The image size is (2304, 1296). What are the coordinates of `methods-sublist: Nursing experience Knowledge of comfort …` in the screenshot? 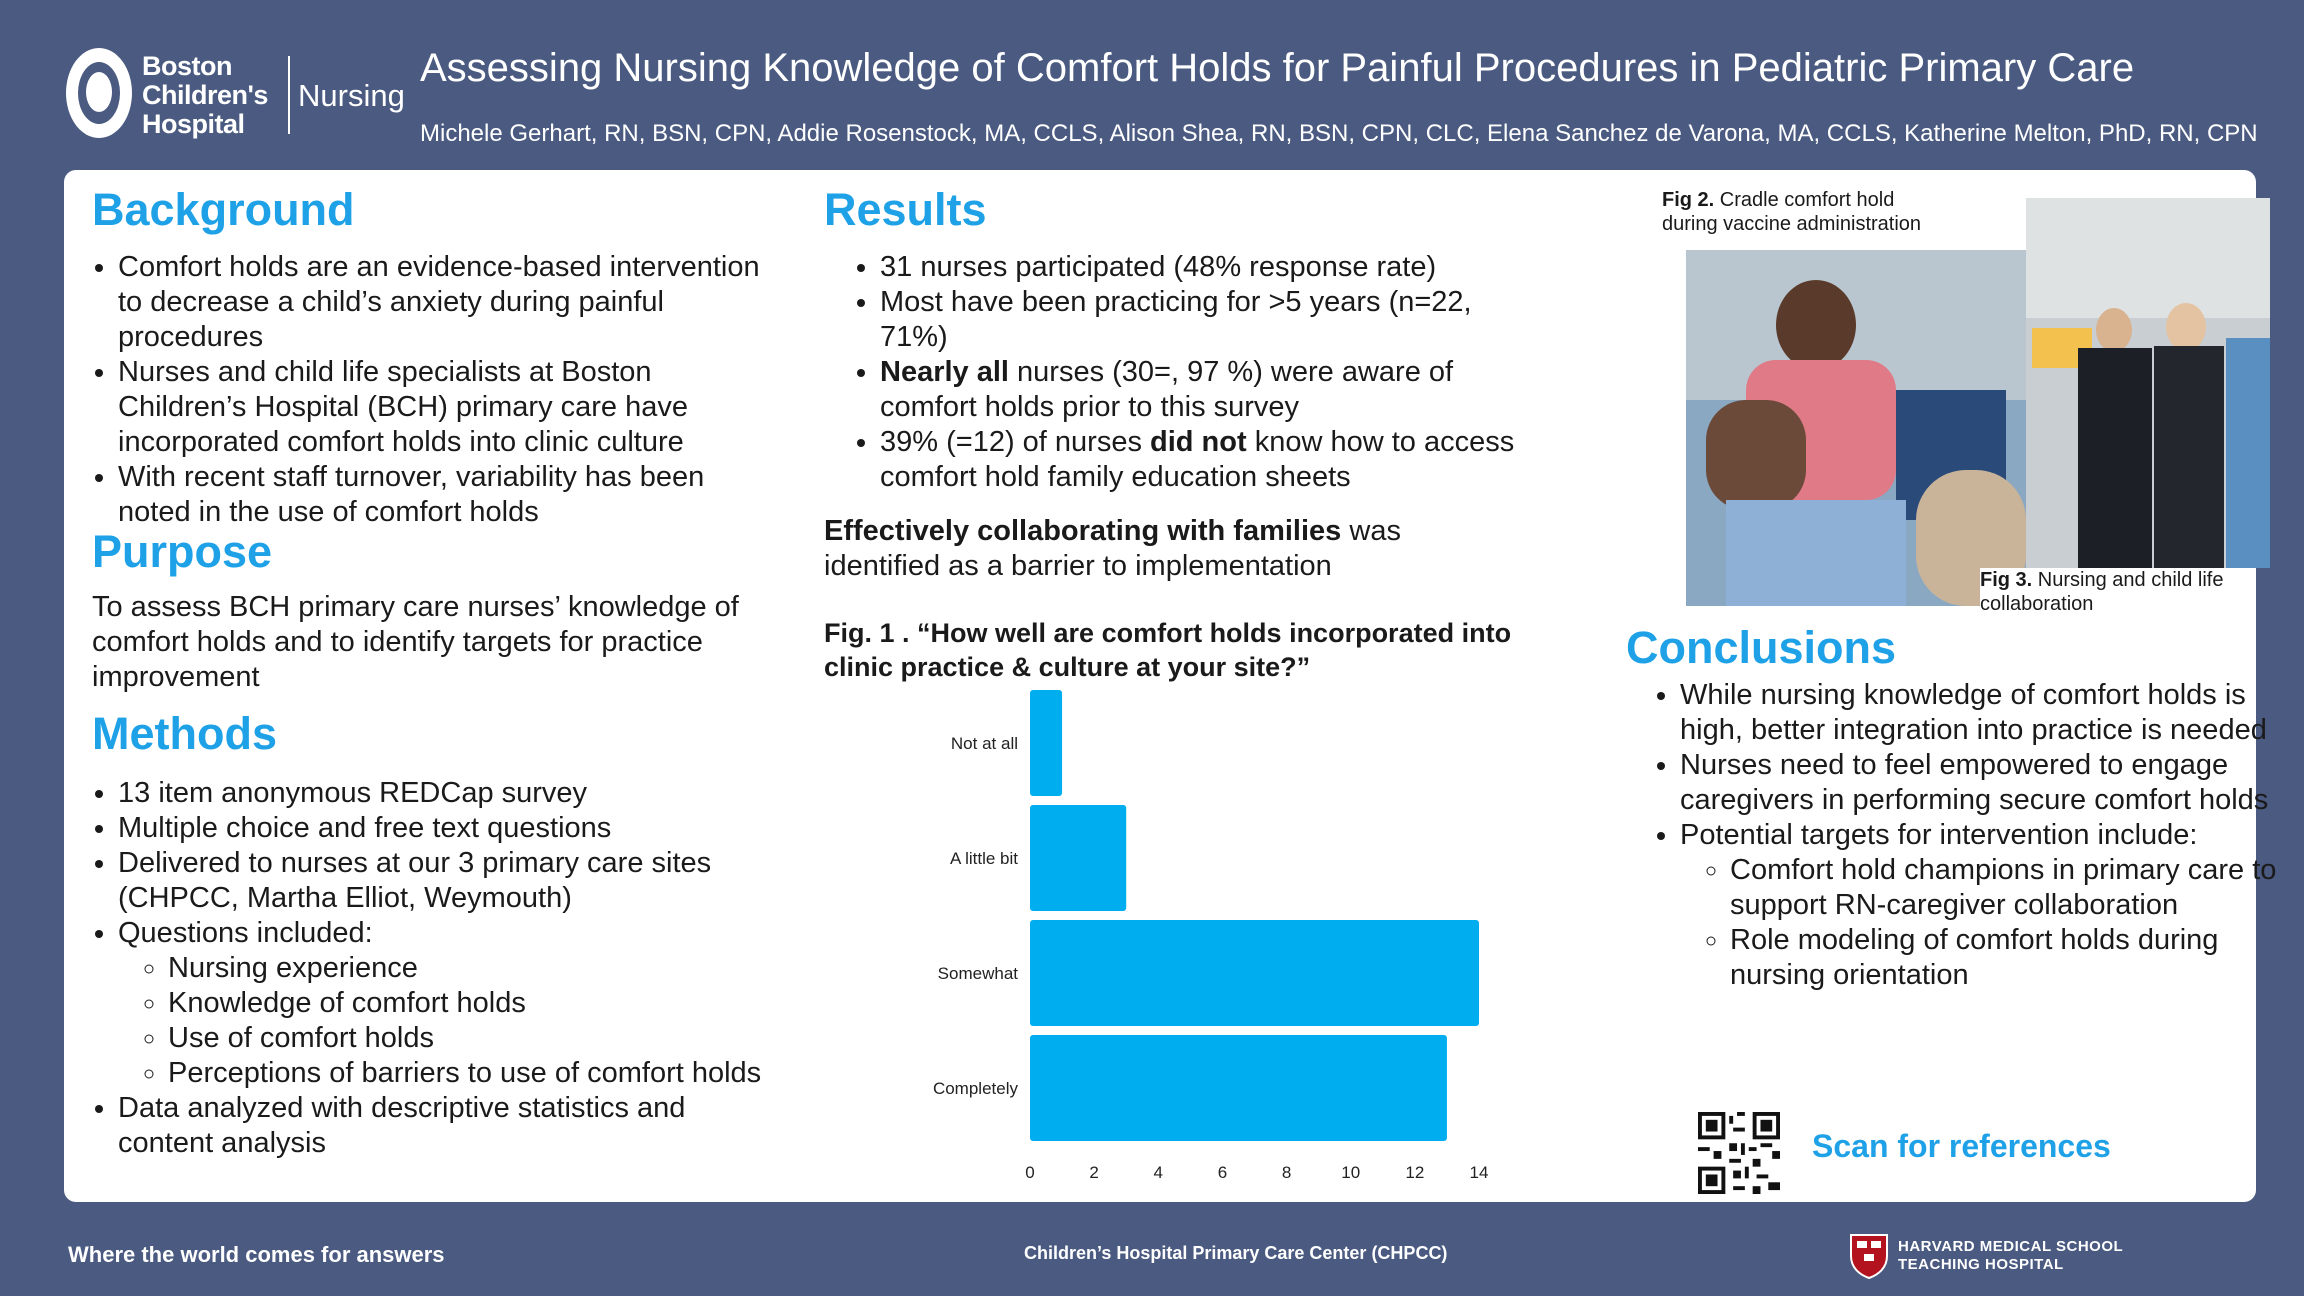 It's located at (453, 1021).